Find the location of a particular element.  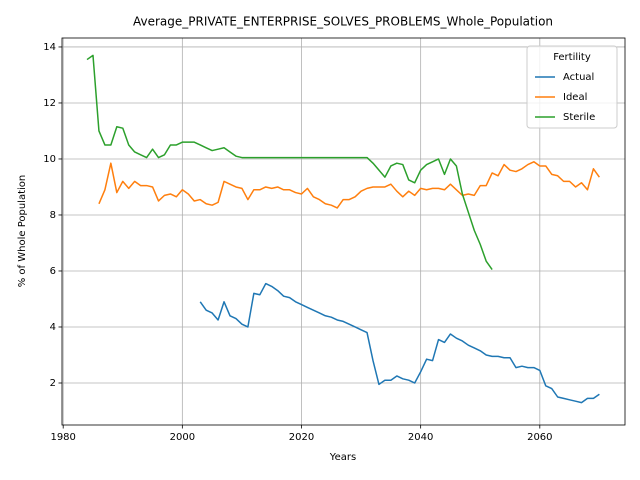

x-tick-label: 2040 is located at coordinates (420, 437).